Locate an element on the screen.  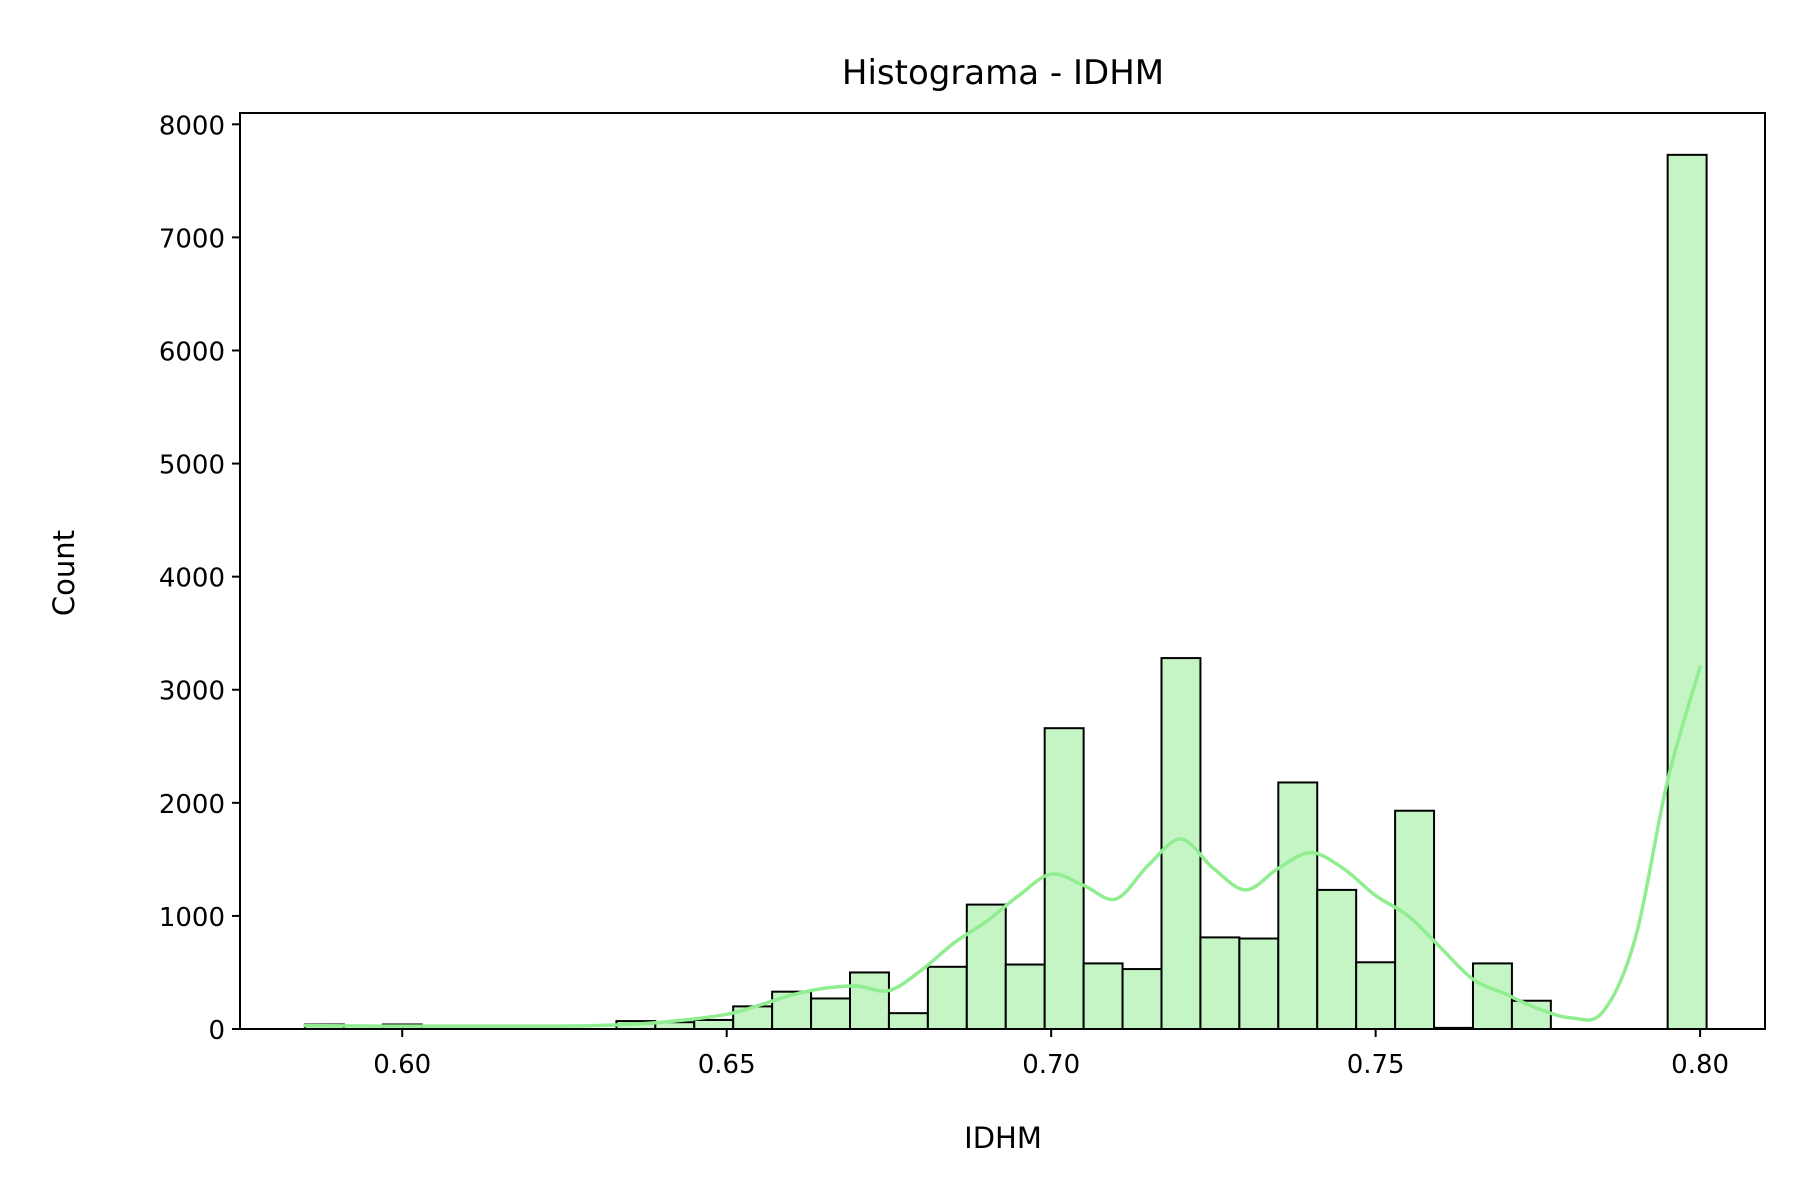
y-tick-label: 0 is located at coordinates (216, 1031).